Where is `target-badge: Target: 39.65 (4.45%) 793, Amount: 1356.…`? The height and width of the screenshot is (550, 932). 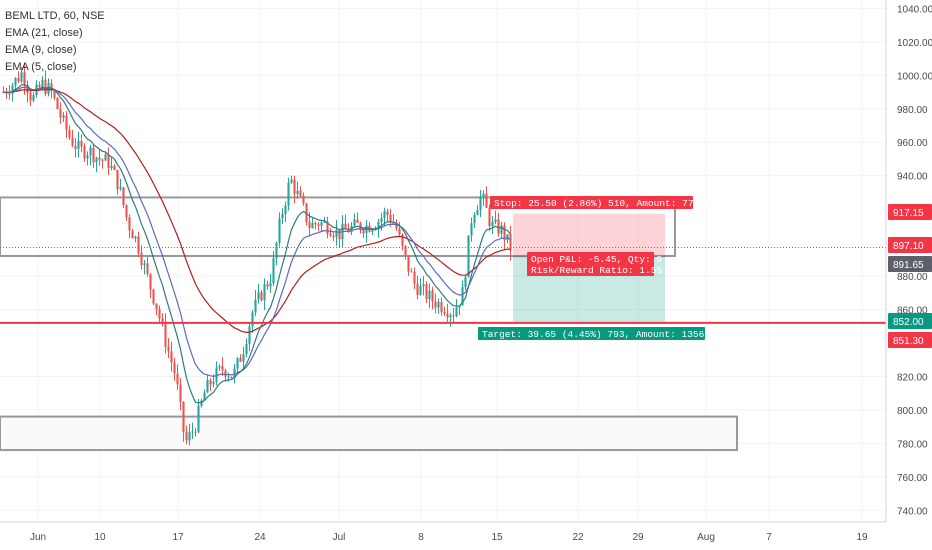 target-badge: Target: 39.65 (4.45%) 793, Amount: 1356.… is located at coordinates (600, 333).